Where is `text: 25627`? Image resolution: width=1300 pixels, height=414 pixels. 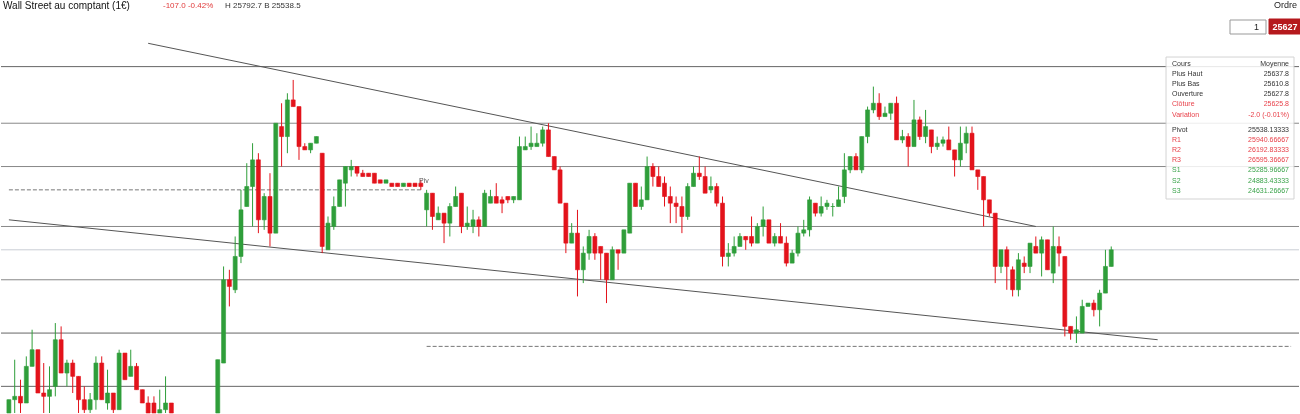
text: 25627 is located at coordinates (1285, 27).